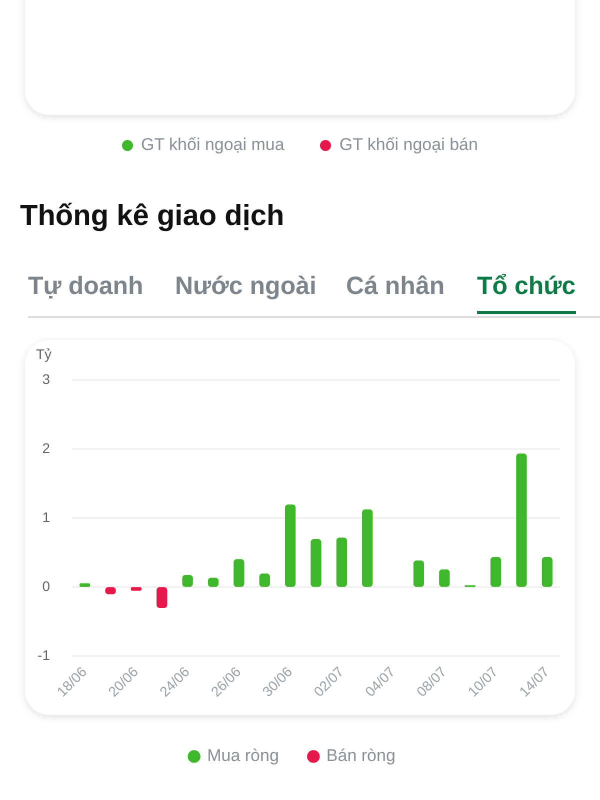 The height and width of the screenshot is (800, 600). What do you see at coordinates (408, 145) in the screenshot?
I see `legend-label: GT khối ngoại bán` at bounding box center [408, 145].